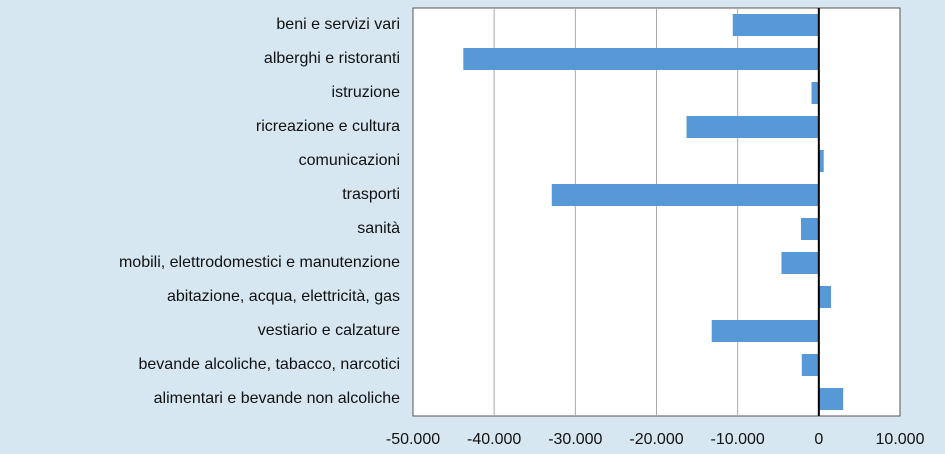 The height and width of the screenshot is (454, 945). Describe the element at coordinates (818, 439) in the screenshot. I see `x-tick-label: 0` at that location.